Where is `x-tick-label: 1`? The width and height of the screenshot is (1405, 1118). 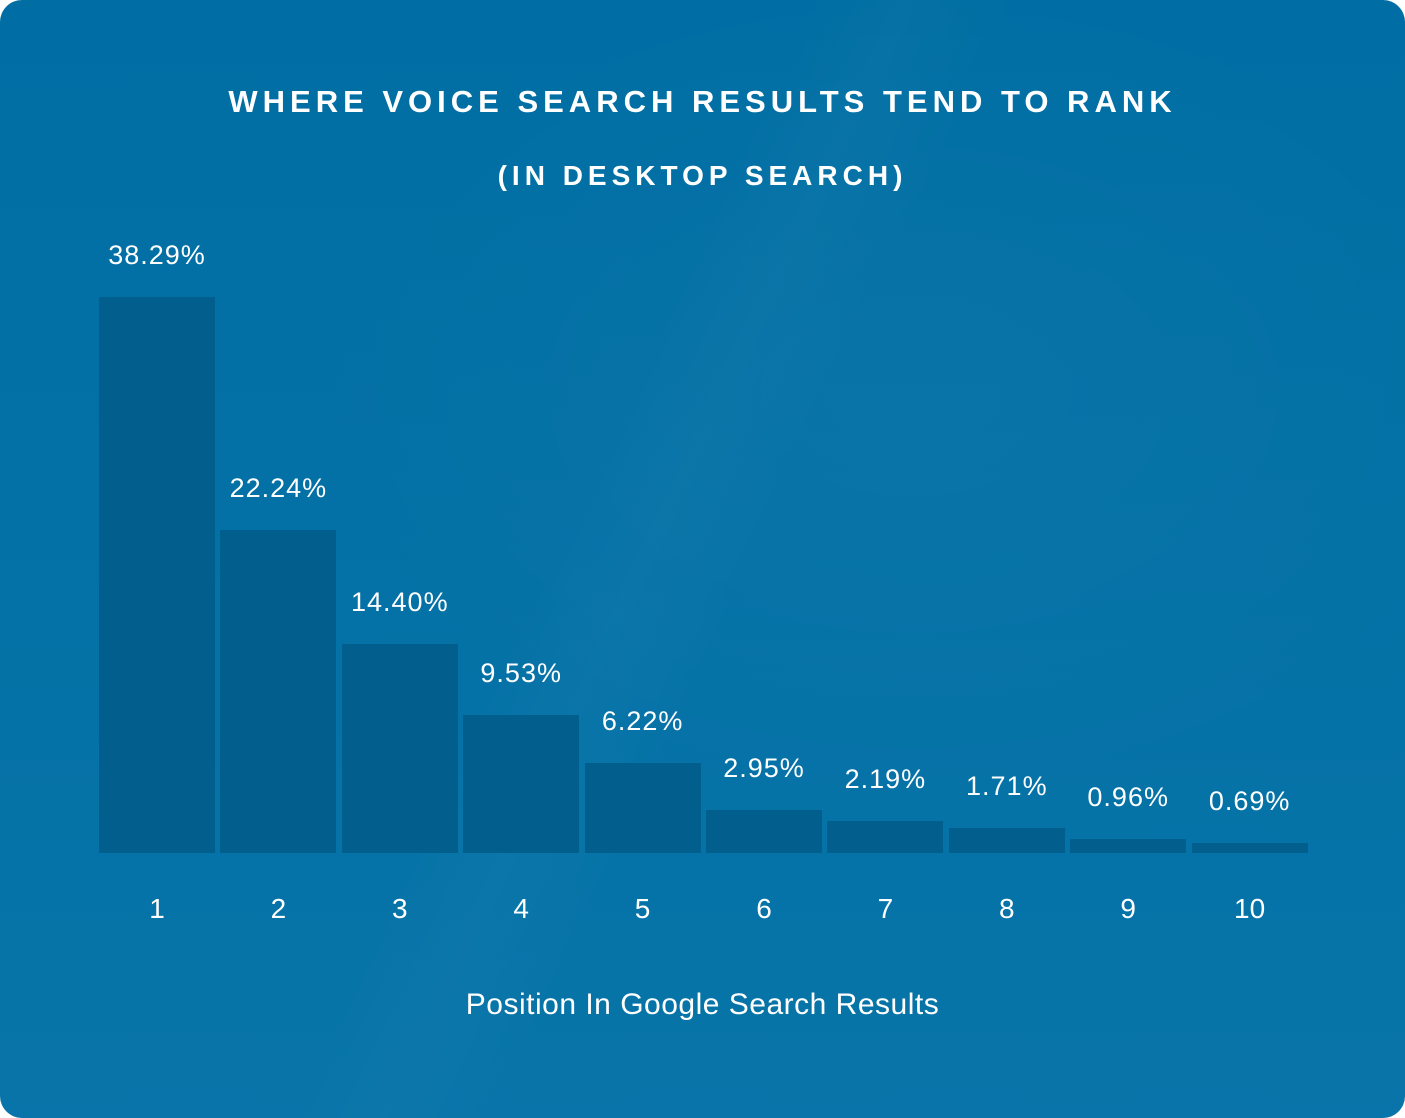
x-tick-label: 1 is located at coordinates (157, 908).